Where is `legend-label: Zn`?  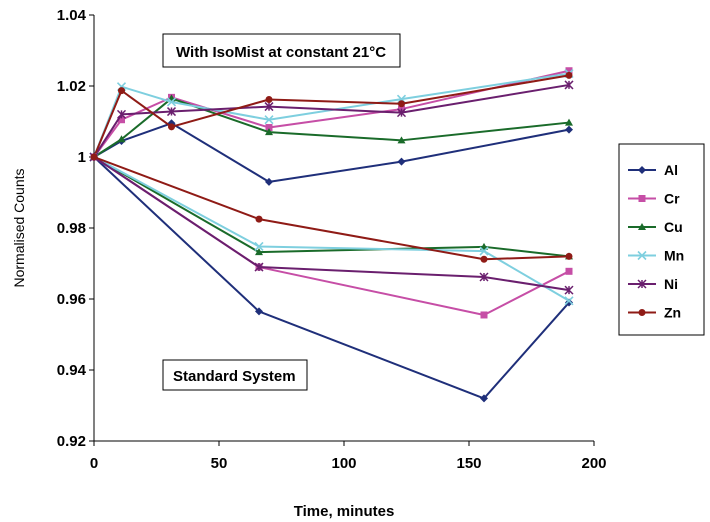 legend-label: Zn is located at coordinates (672, 313).